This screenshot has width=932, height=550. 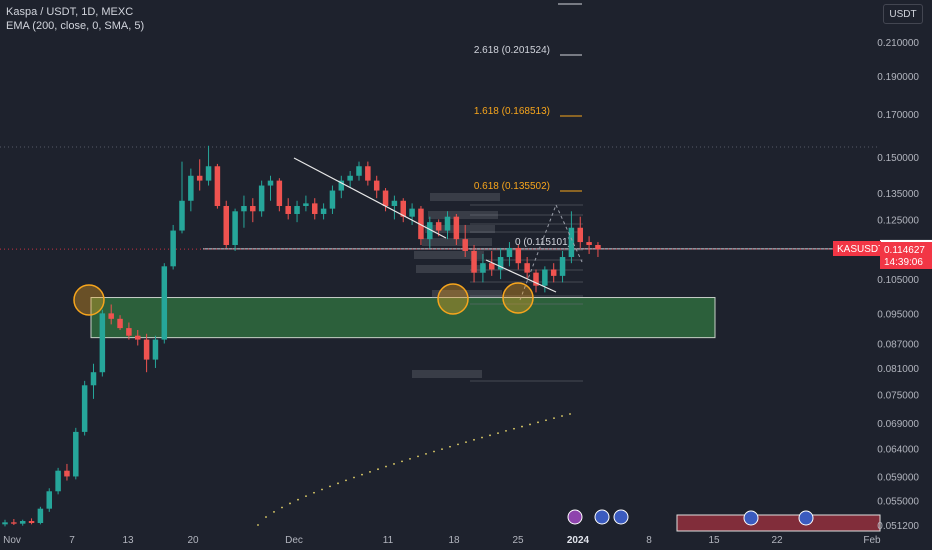 I want to click on currency-button: USDT, so click(x=903, y=14).